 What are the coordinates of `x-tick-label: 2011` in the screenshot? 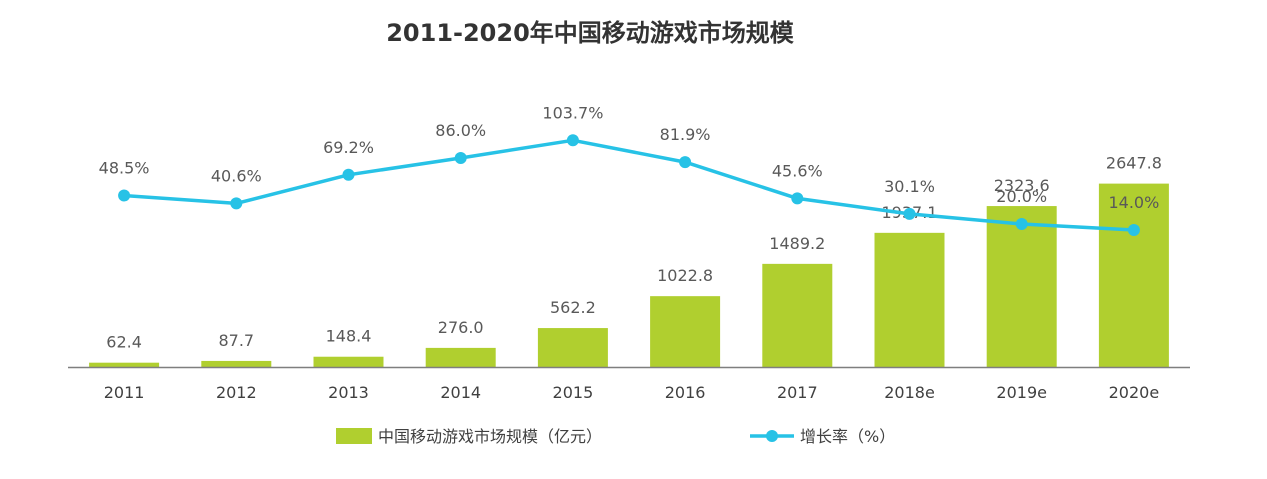 It's located at (124, 392).